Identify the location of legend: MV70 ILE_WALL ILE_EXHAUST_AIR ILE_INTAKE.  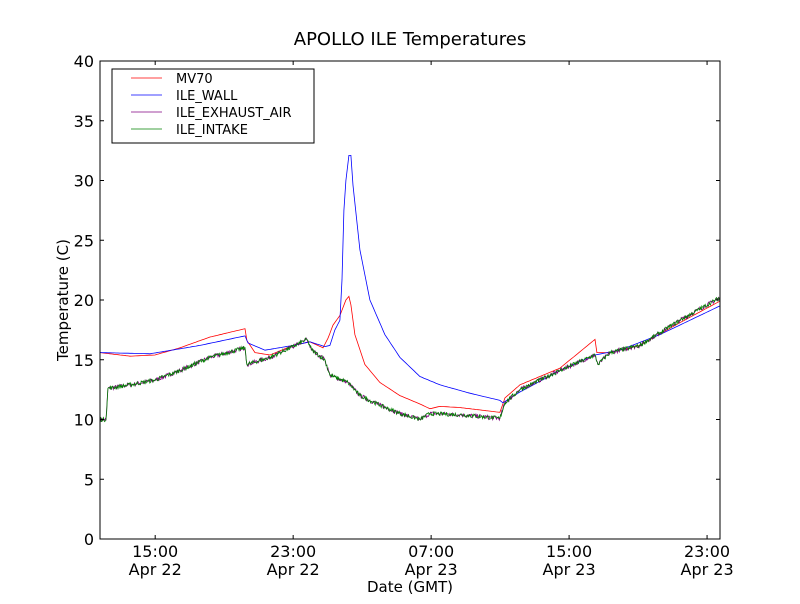
(213, 106).